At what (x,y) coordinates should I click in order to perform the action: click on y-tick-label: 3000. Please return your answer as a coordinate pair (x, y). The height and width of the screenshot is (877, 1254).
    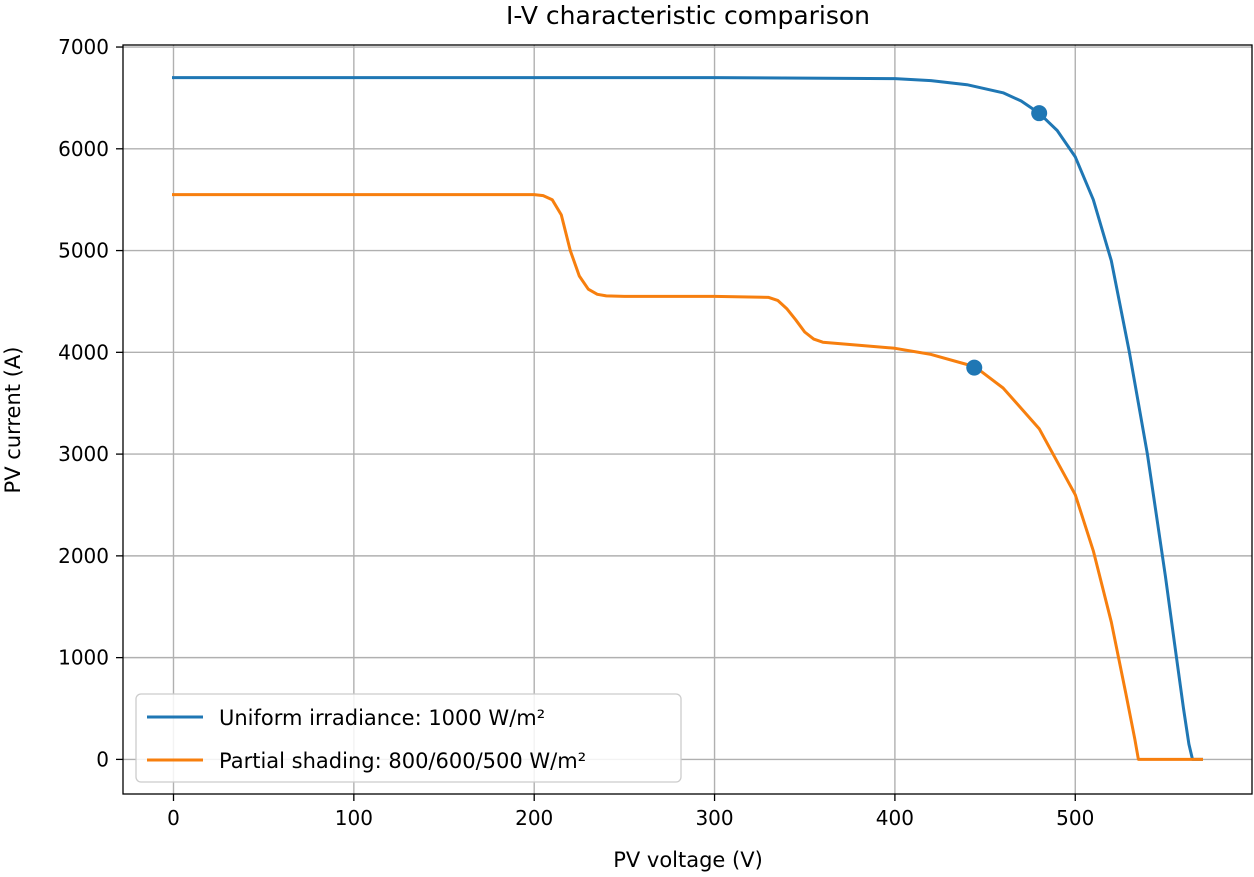
    Looking at the image, I should click on (83, 454).